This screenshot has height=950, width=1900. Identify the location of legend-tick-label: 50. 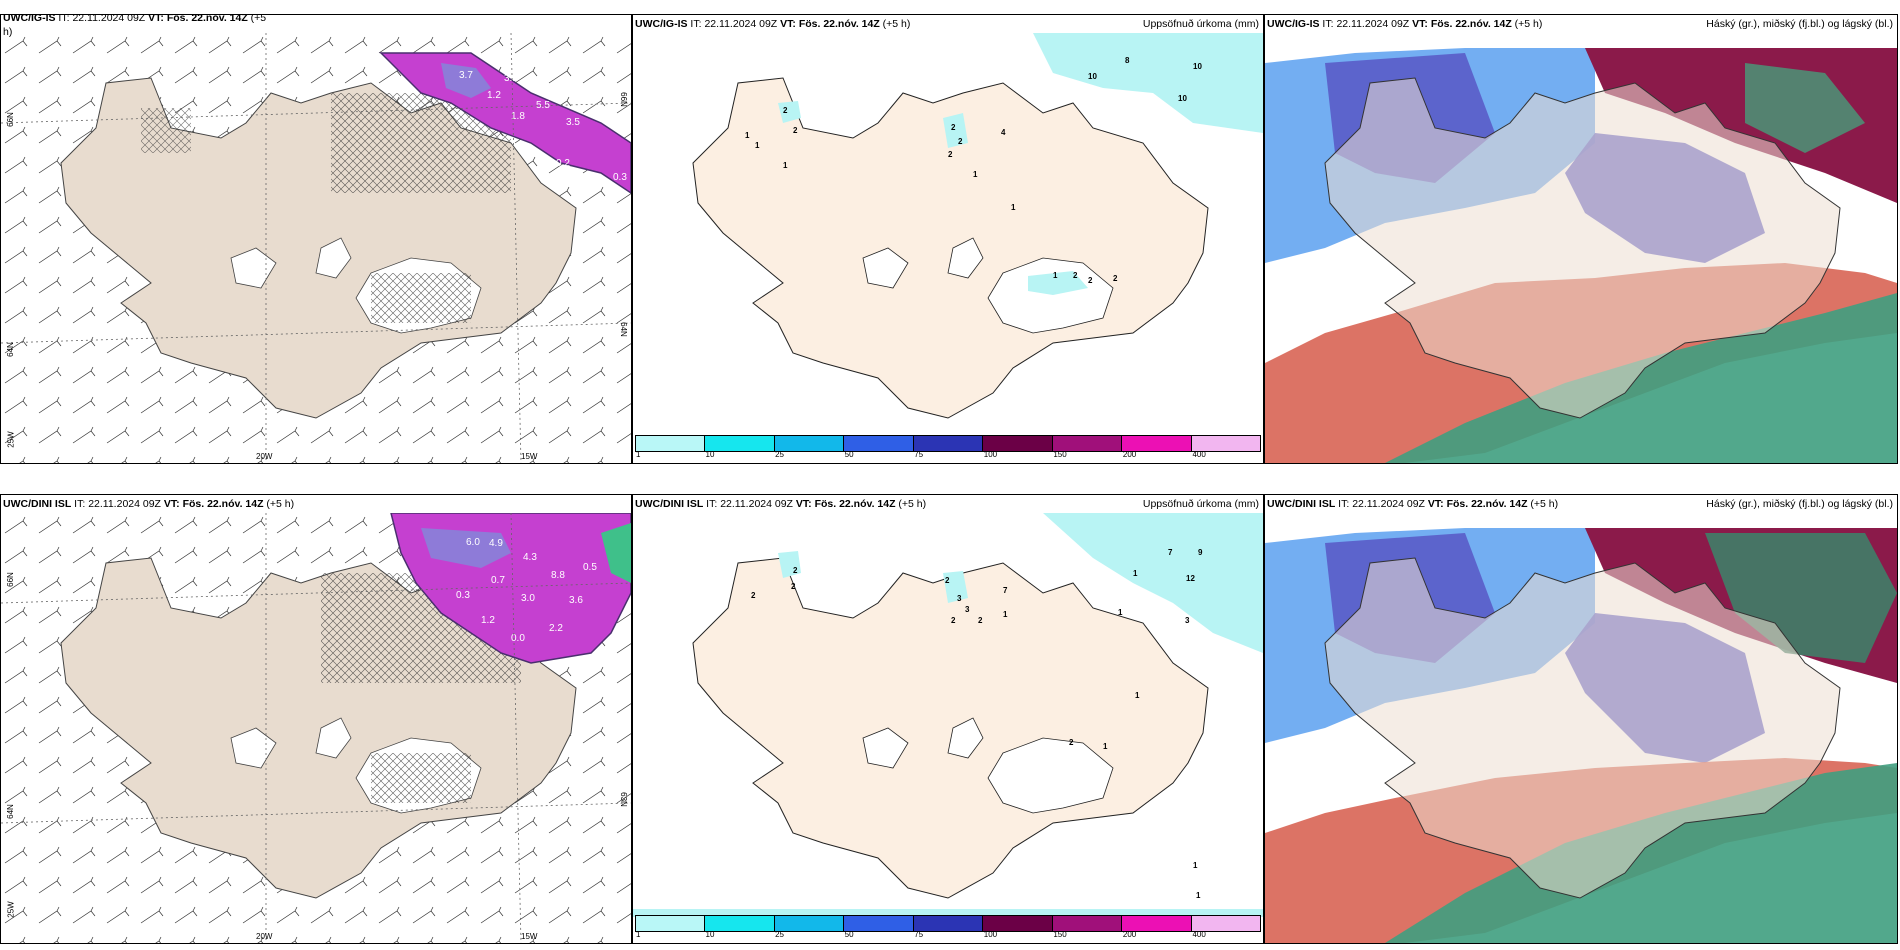
(849, 454).